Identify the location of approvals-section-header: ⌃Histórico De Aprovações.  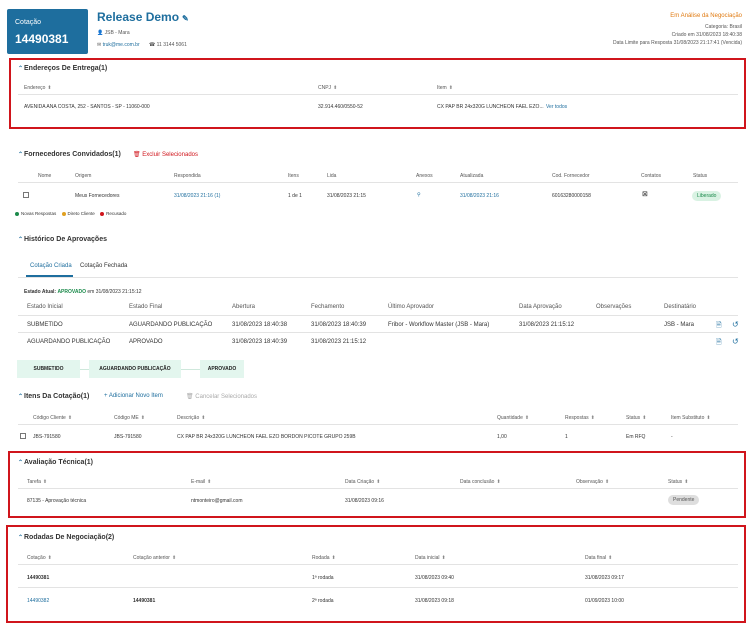
(62, 239).